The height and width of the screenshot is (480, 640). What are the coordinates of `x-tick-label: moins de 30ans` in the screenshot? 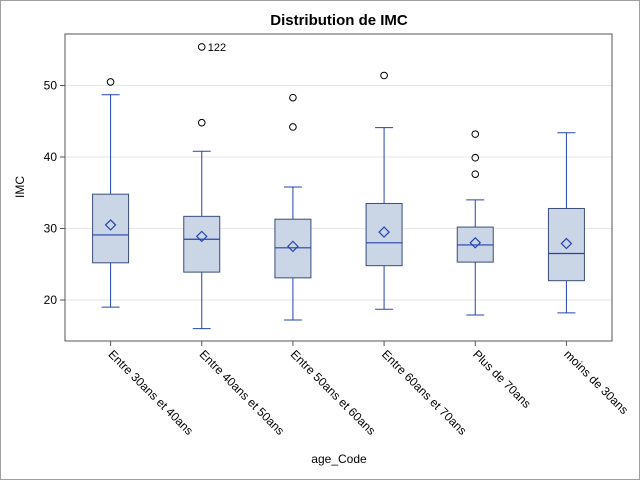 It's located at (596, 382).